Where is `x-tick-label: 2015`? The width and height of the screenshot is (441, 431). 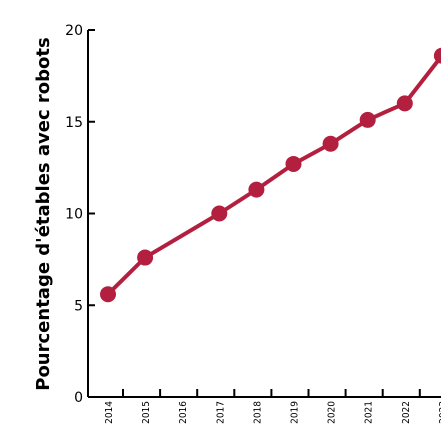
x-tick-label: 2015 is located at coordinates (146, 412).